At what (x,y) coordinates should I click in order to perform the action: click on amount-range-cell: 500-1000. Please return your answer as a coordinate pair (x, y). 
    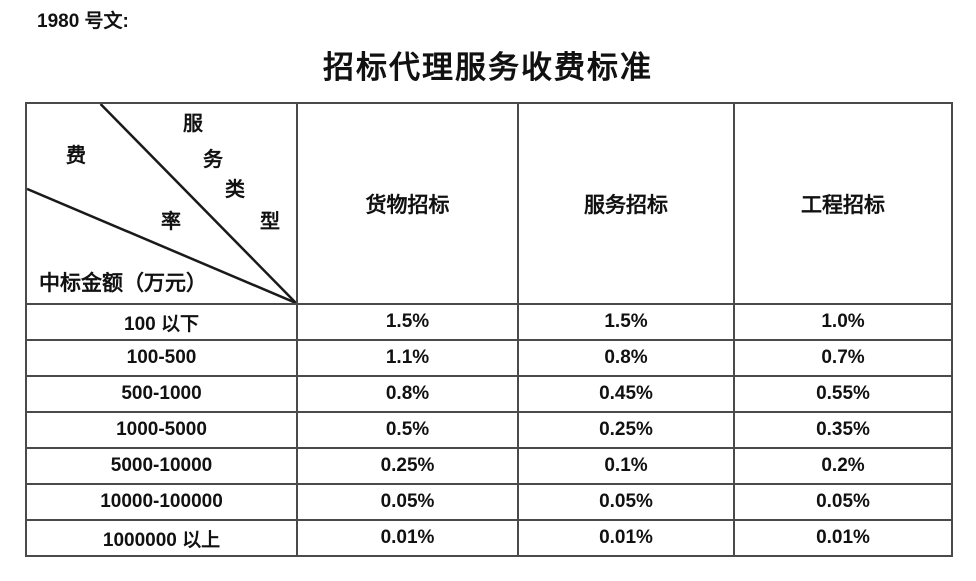
    Looking at the image, I should click on (161, 394).